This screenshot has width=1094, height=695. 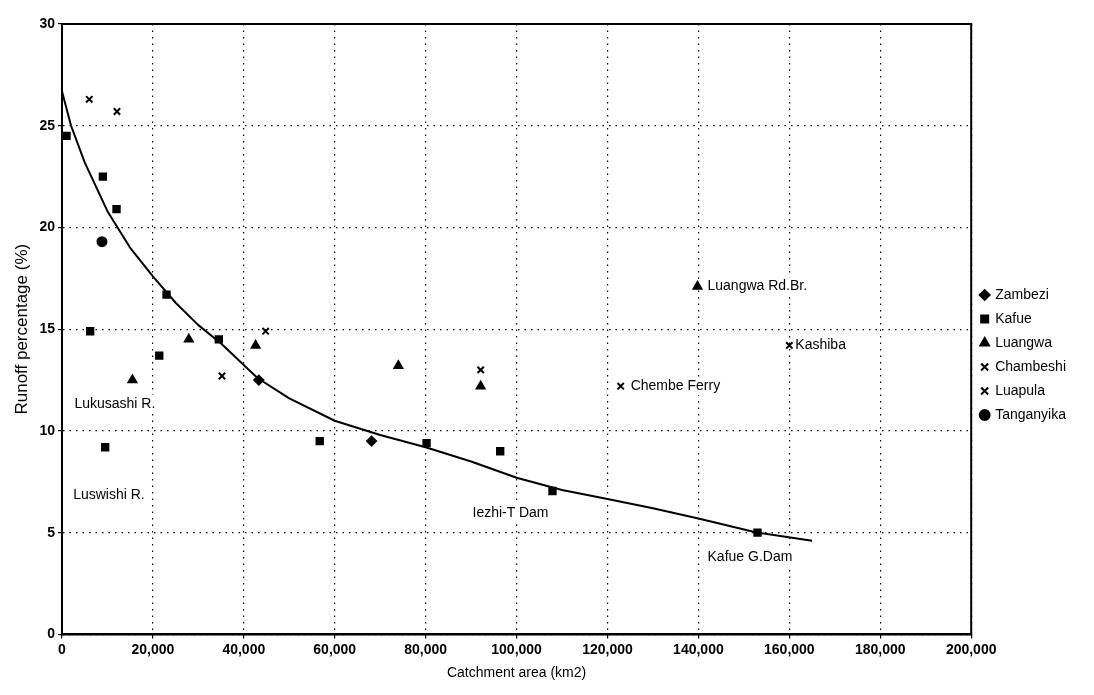 What do you see at coordinates (153, 648) in the screenshot?
I see `x-tick-label: 20,000` at bounding box center [153, 648].